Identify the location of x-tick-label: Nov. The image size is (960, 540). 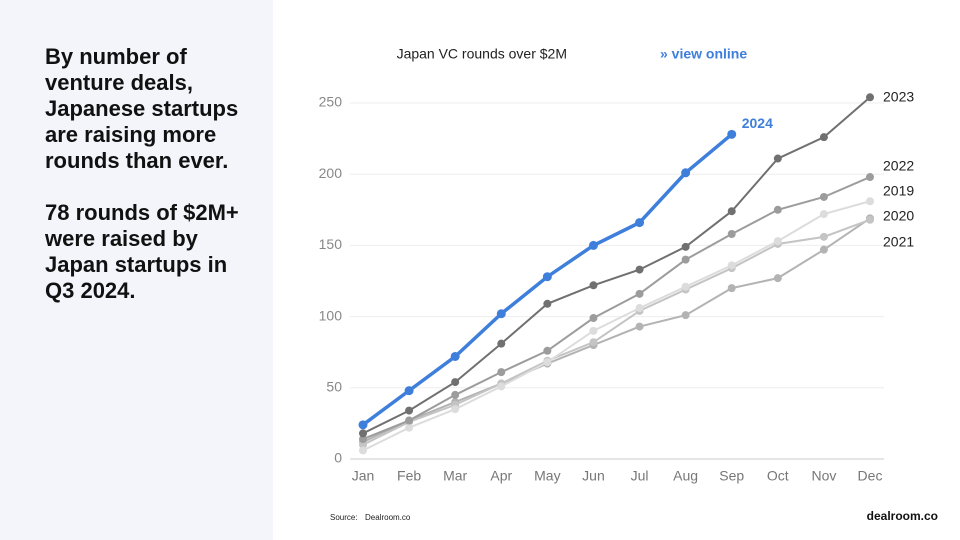
(823, 476).